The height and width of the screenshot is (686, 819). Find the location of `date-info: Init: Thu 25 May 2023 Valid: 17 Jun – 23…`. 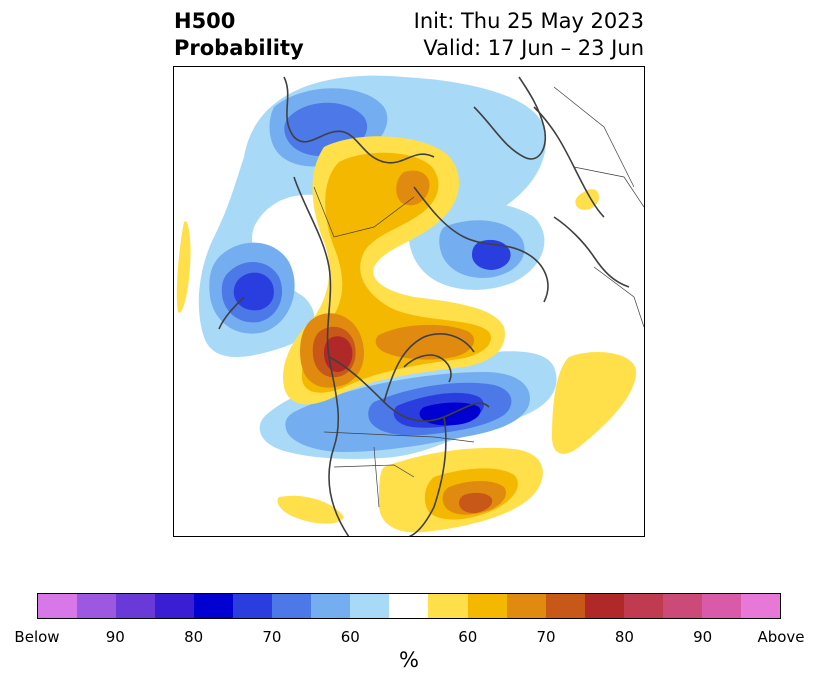

date-info: Init: Thu 25 May 2023 Valid: 17 Jun – 23… is located at coordinates (529, 35).